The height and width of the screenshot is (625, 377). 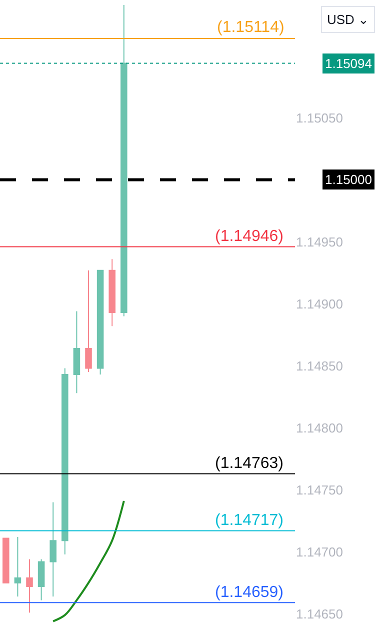 What do you see at coordinates (319, 614) in the screenshot?
I see `y-tick-label: 1.14650` at bounding box center [319, 614].